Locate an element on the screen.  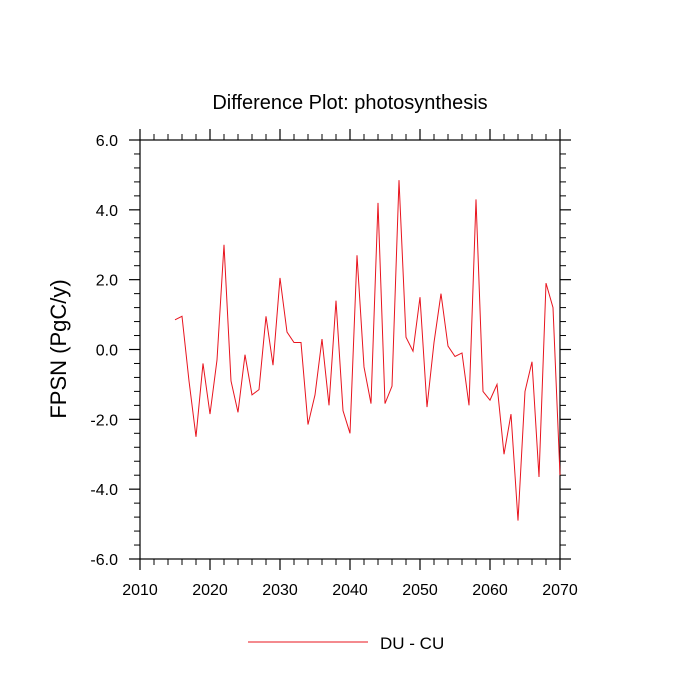
legend: DU - CU is located at coordinates (346, 643).